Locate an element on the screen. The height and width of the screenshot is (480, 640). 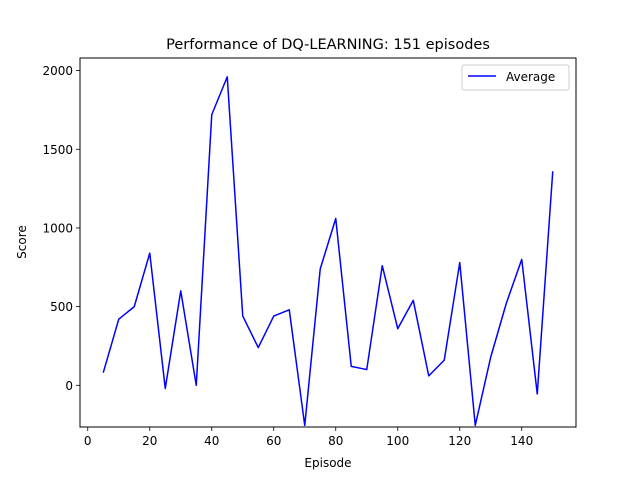
y-tick-label: 0 is located at coordinates (69, 386).